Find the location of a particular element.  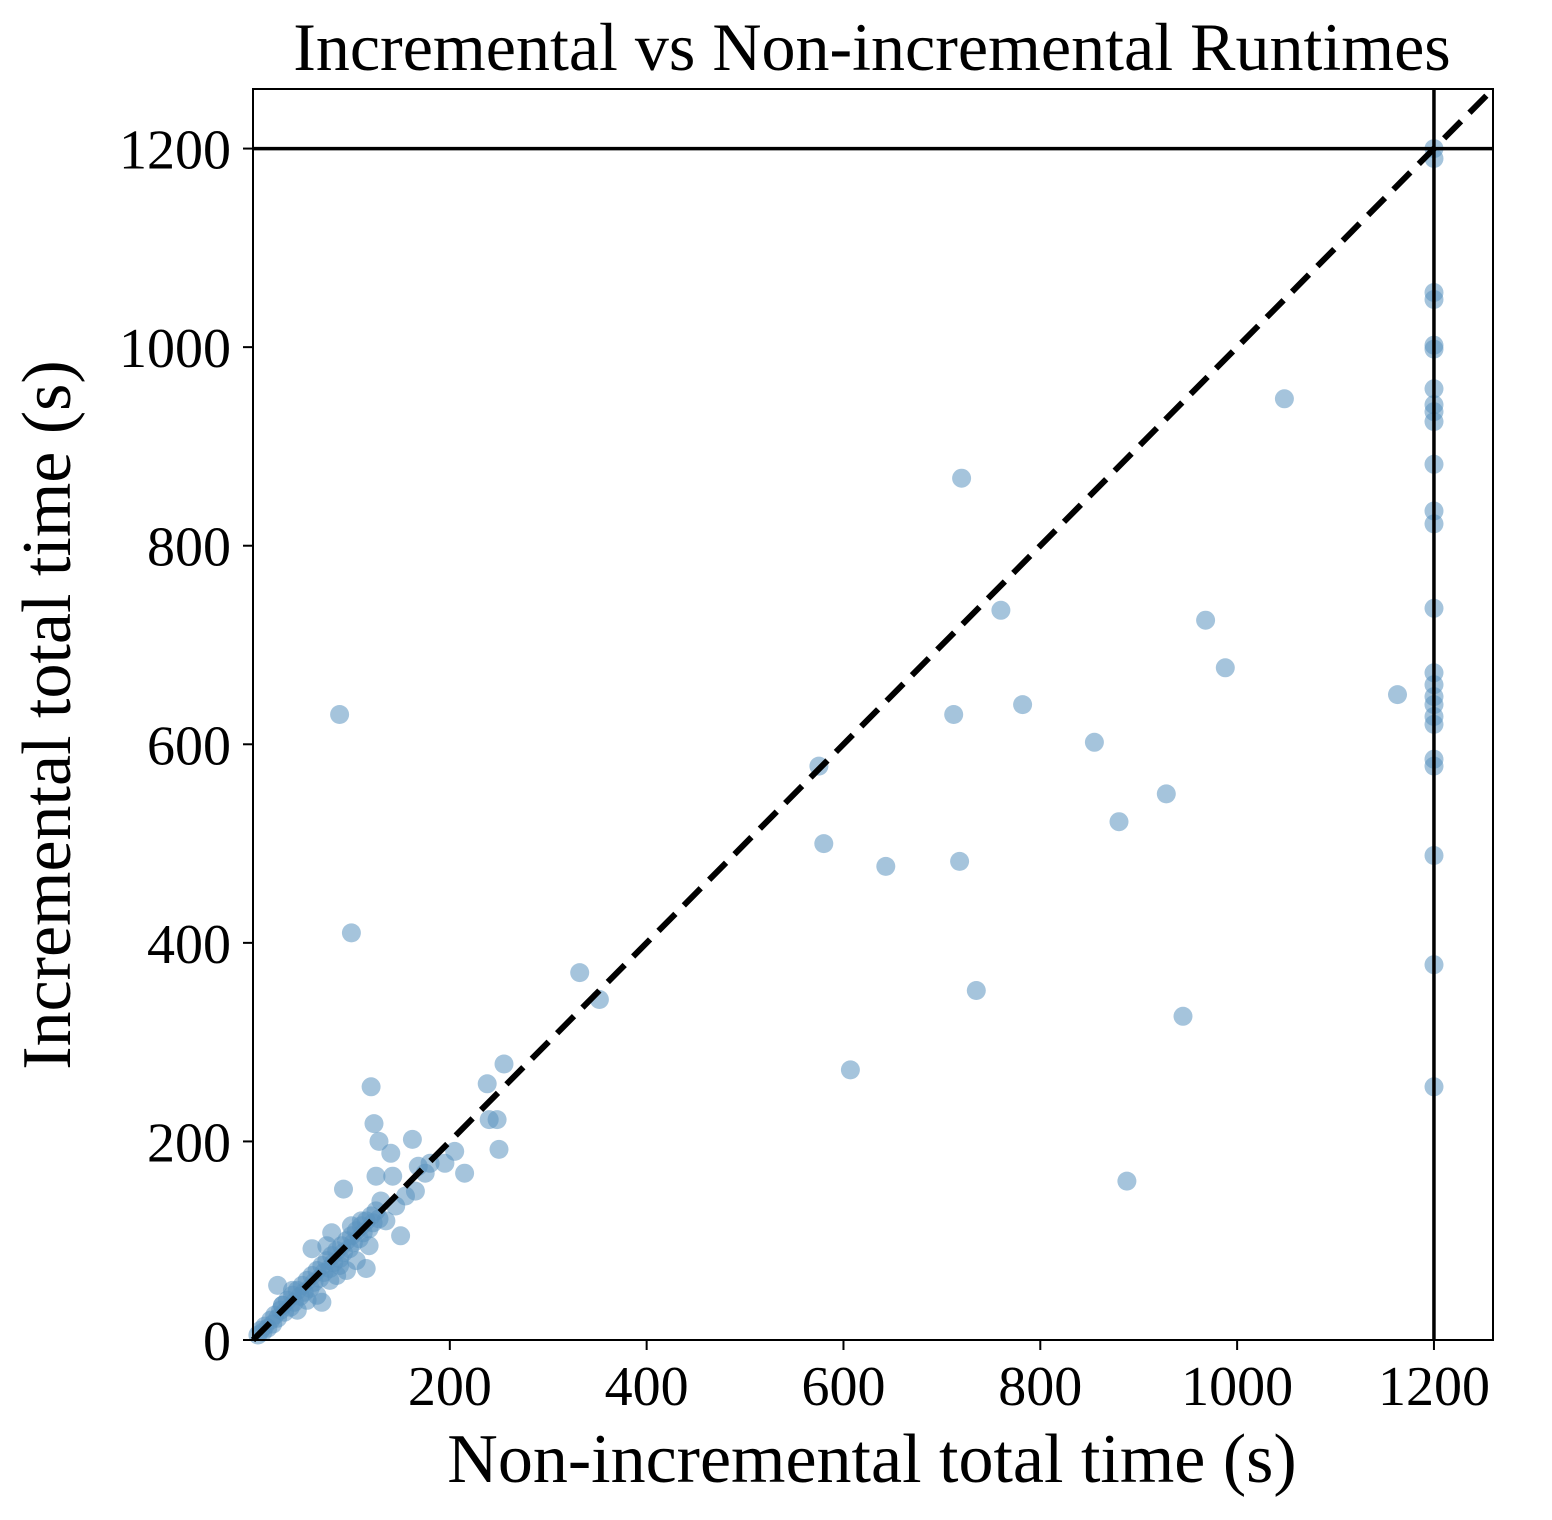

y-tick-label: 600 is located at coordinates (189, 746).